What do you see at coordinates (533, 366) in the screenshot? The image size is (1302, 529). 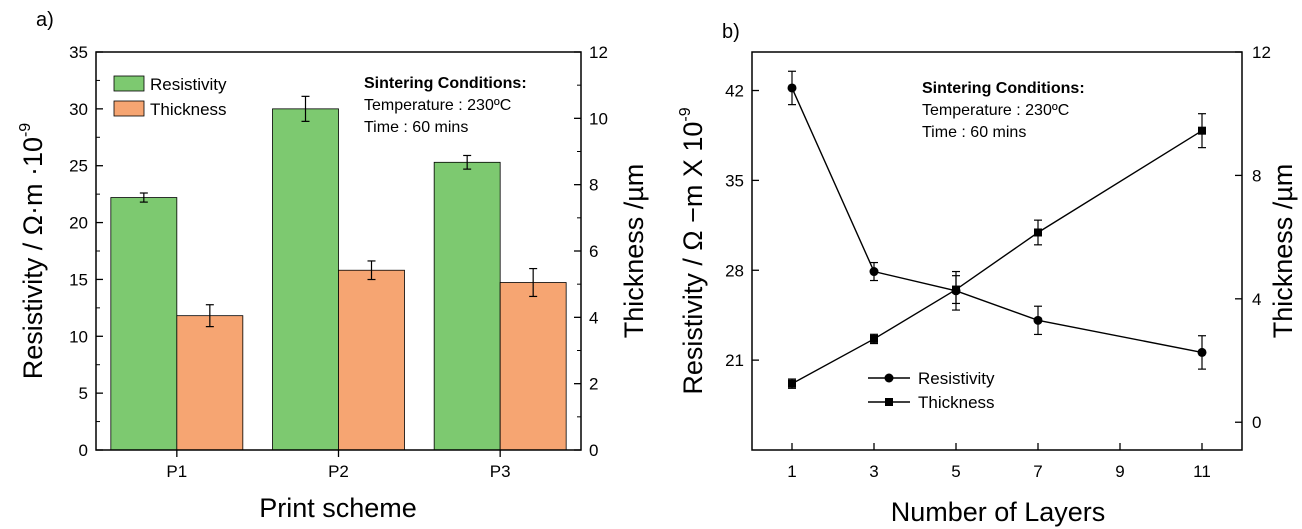 I see `bar-thickness-p3` at bounding box center [533, 366].